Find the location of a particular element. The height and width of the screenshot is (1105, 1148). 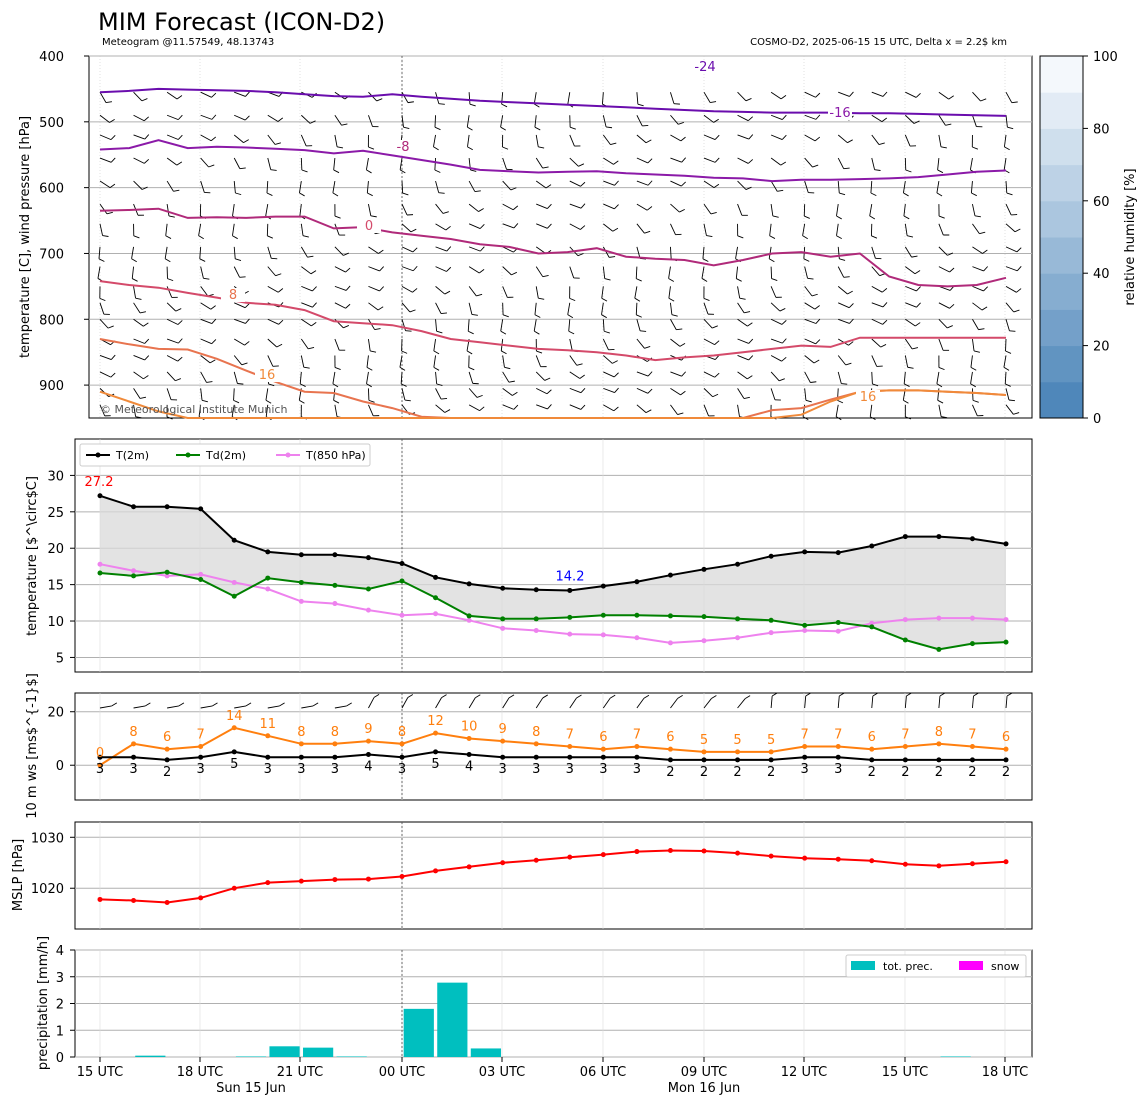

precip-ylabel: precipitation [mm/h] is located at coordinates (43, 1003).